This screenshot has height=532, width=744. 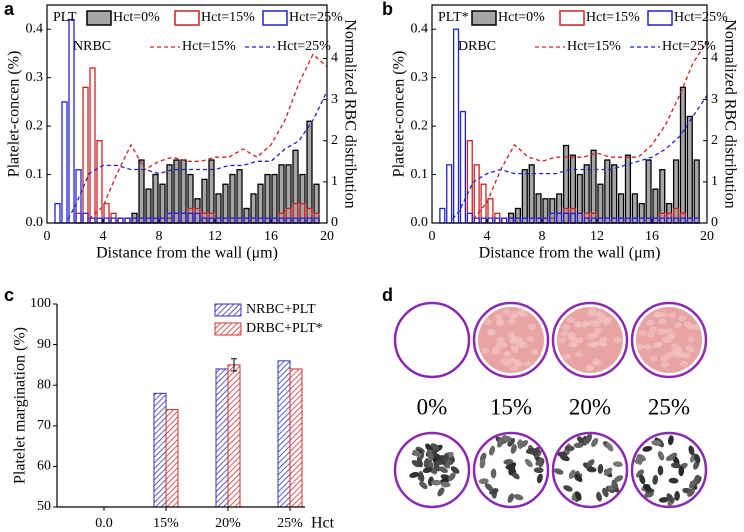 What do you see at coordinates (597, 236) in the screenshot?
I see `x-tick-label: 12` at bounding box center [597, 236].